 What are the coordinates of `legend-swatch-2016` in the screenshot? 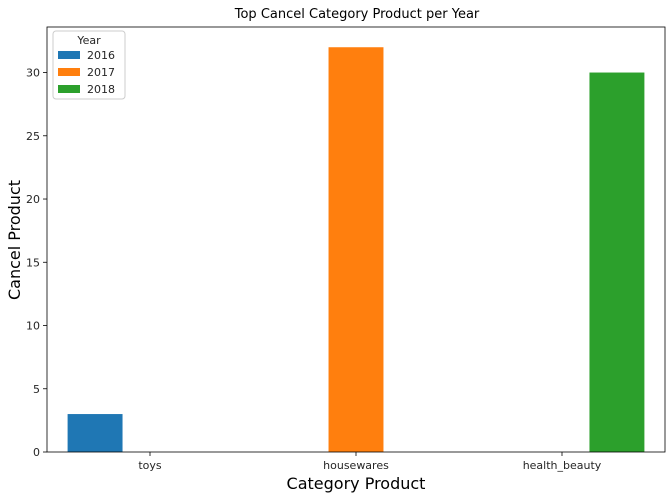 It's located at (69, 55).